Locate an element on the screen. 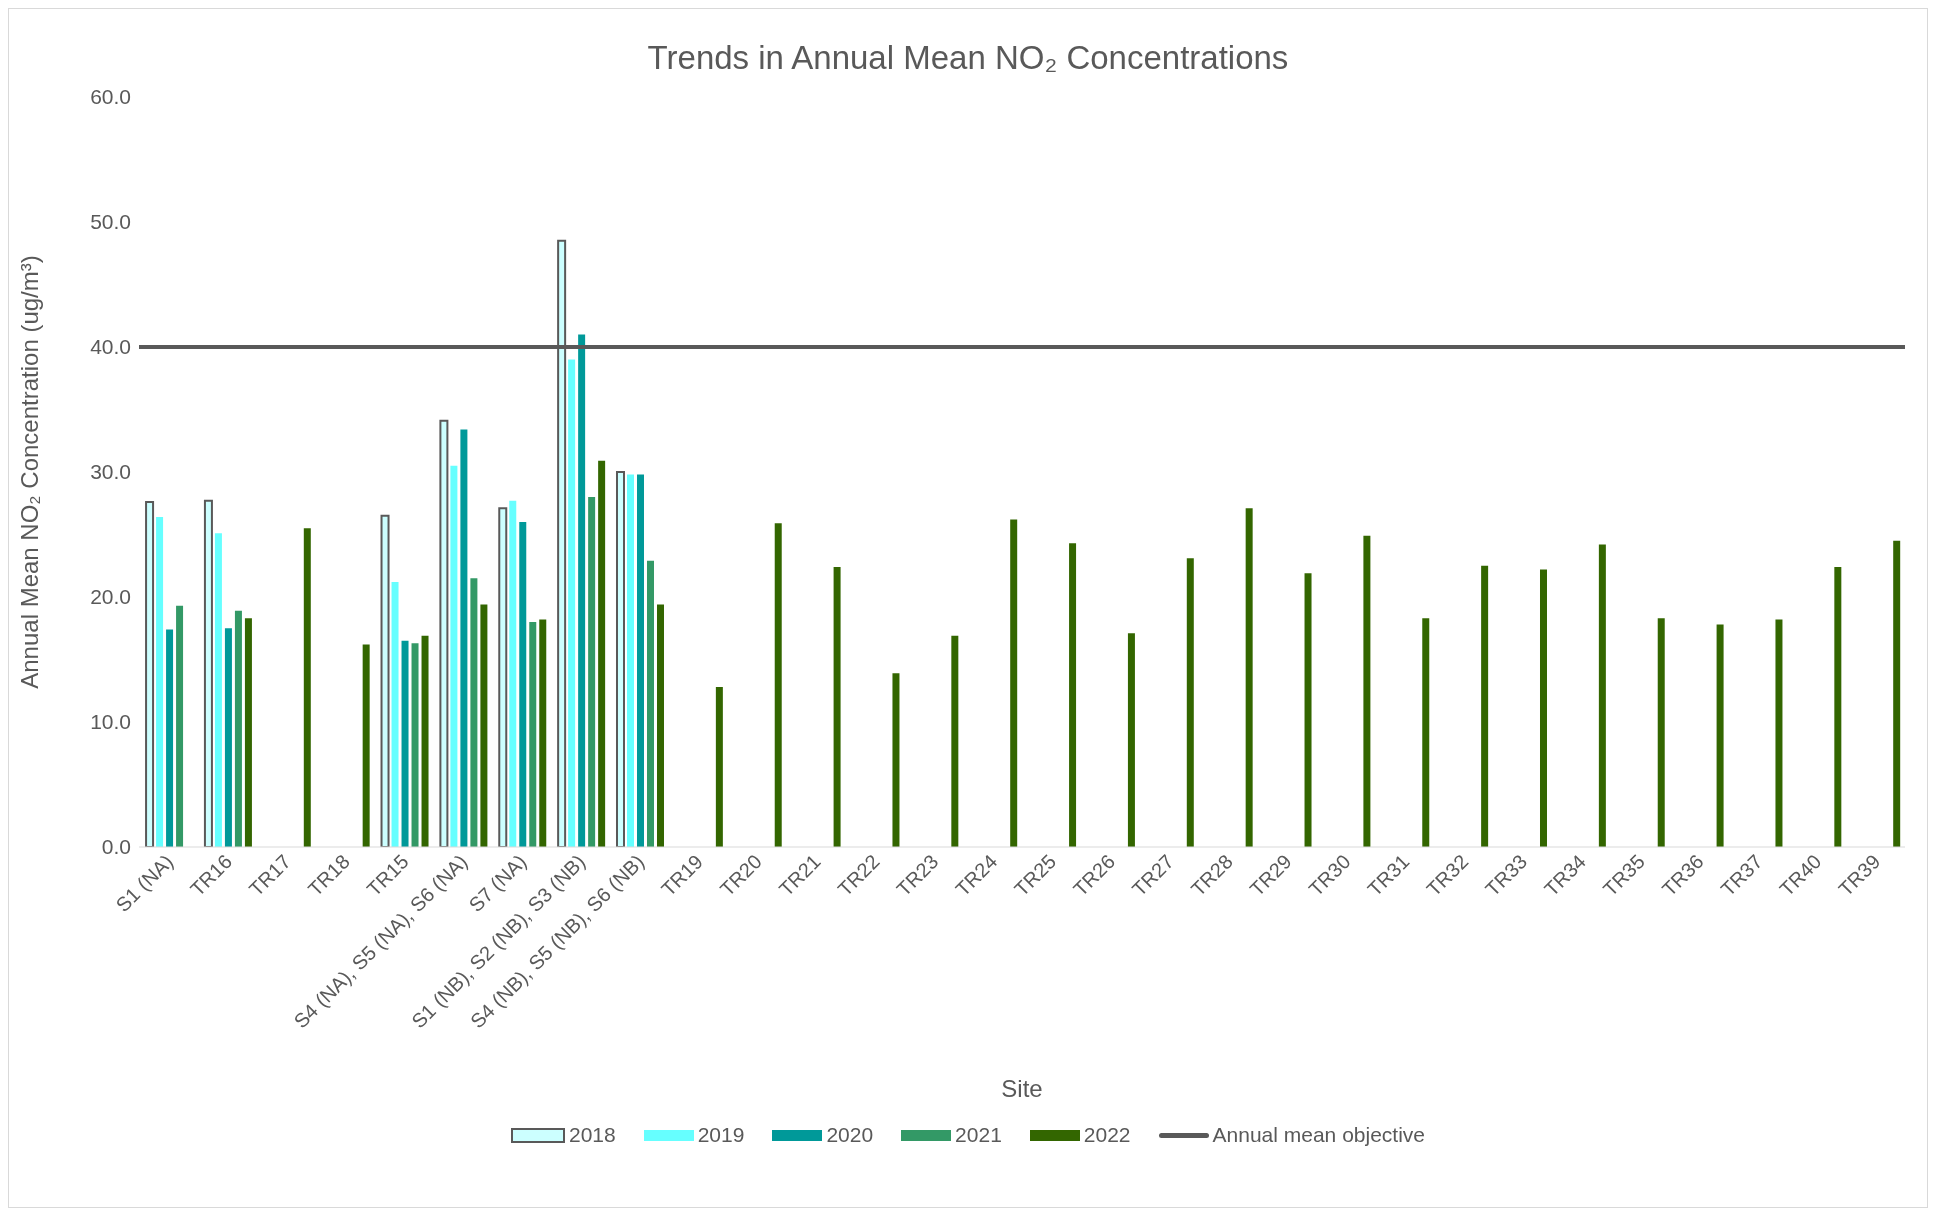  y-tick-label: 10.0 is located at coordinates (110, 722).